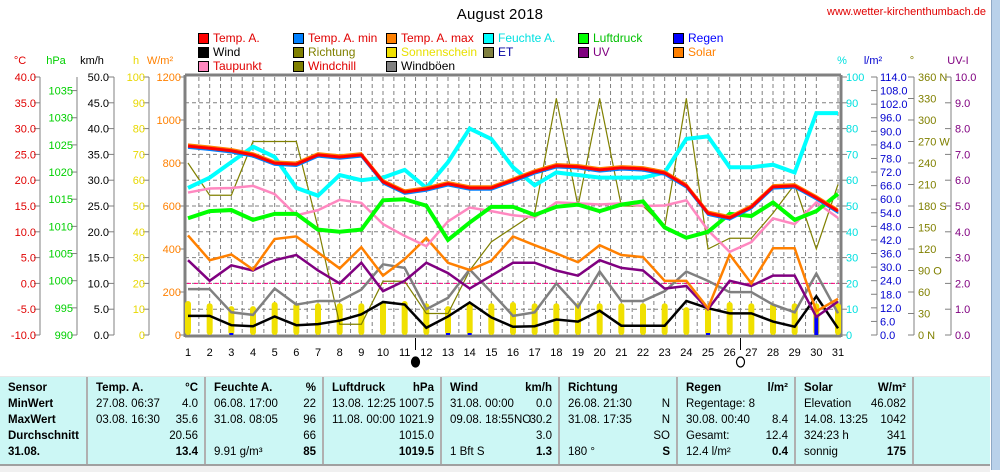 This screenshot has width=1000, height=472. What do you see at coordinates (61, 119) in the screenshot?
I see `pressure-axis-tick-label: 1030` at bounding box center [61, 119].